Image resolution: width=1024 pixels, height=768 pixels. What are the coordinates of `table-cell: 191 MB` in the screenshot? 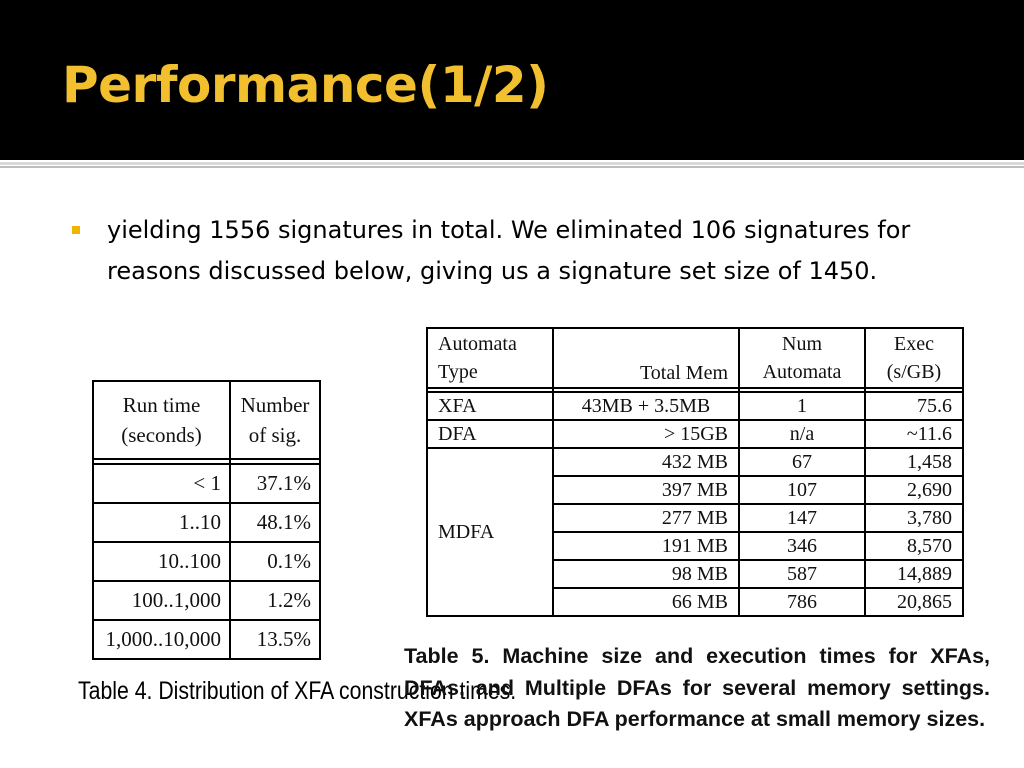 It's located at (646, 546).